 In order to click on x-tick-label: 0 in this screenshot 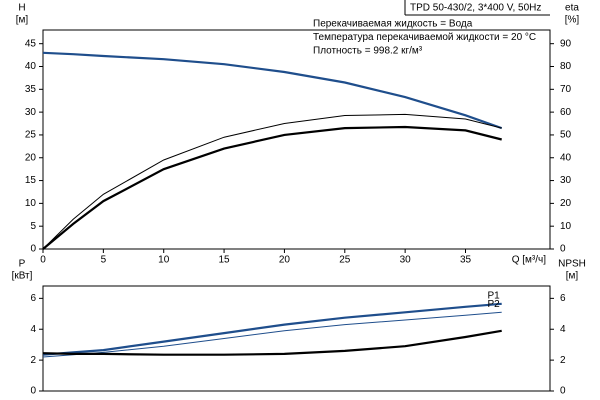, I will do `click(43, 260)`.